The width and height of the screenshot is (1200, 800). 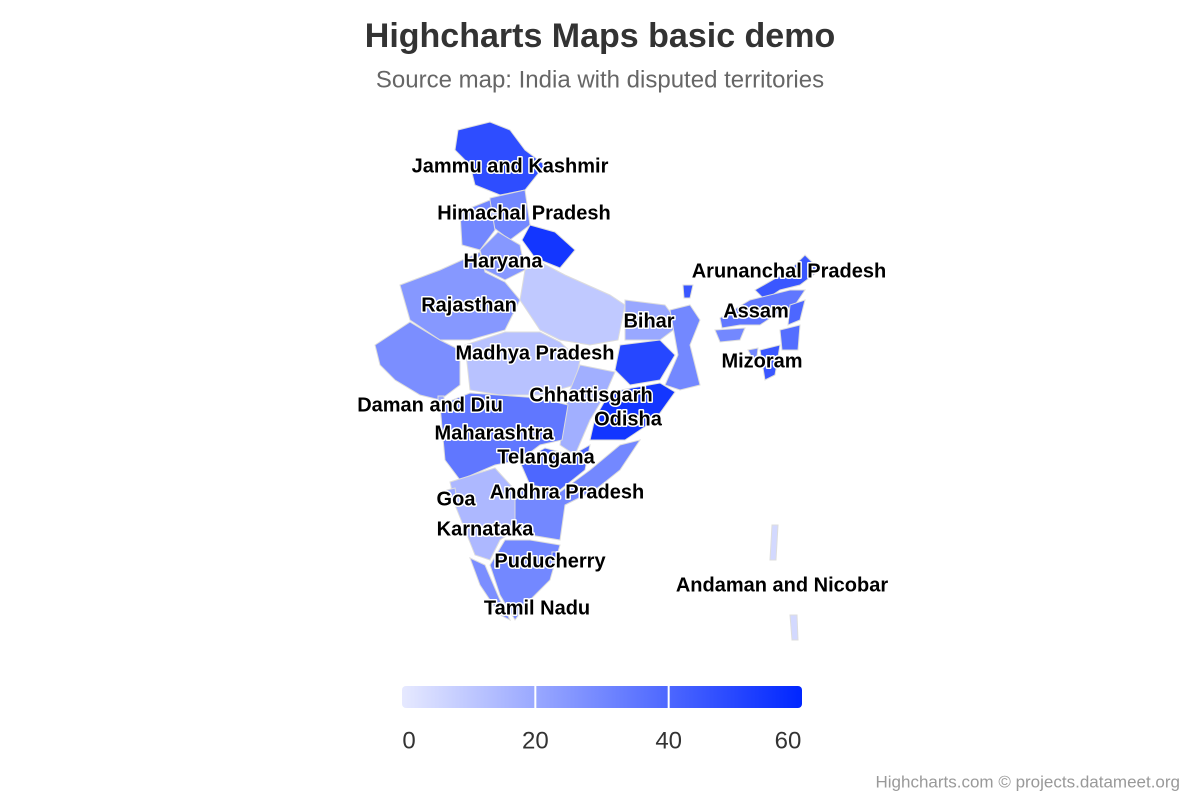 I want to click on region-label: Rajasthan, so click(x=469, y=305).